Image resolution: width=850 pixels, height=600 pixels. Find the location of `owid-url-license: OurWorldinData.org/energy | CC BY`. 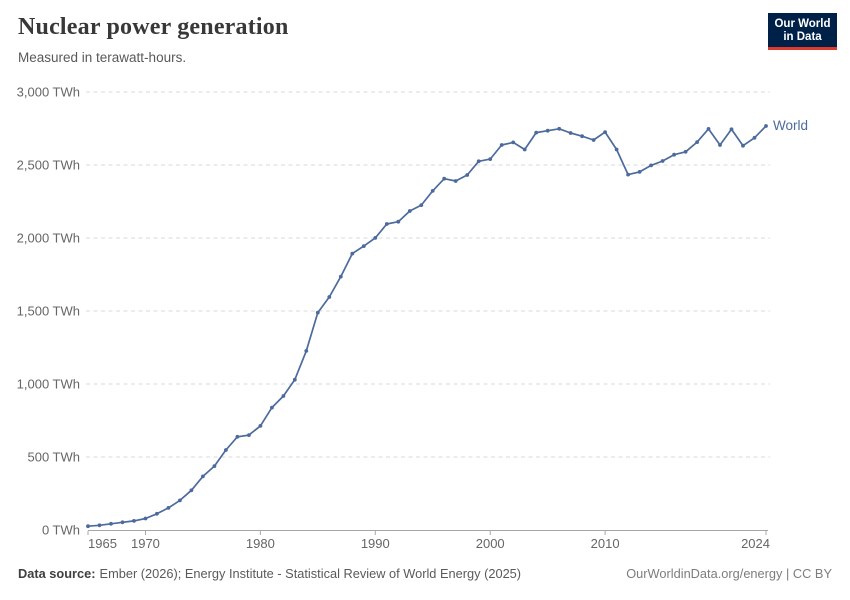

owid-url-license: OurWorldinData.org/energy | CC BY is located at coordinates (729, 573).